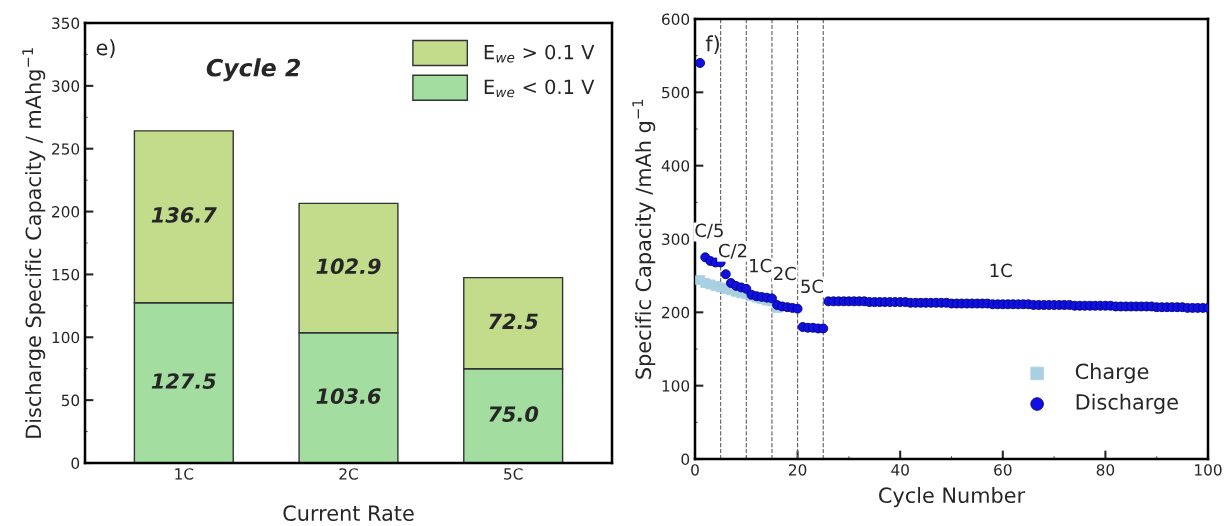 The height and width of the screenshot is (526, 1227). What do you see at coordinates (712, 44) in the screenshot?
I see `annotation: f)` at bounding box center [712, 44].